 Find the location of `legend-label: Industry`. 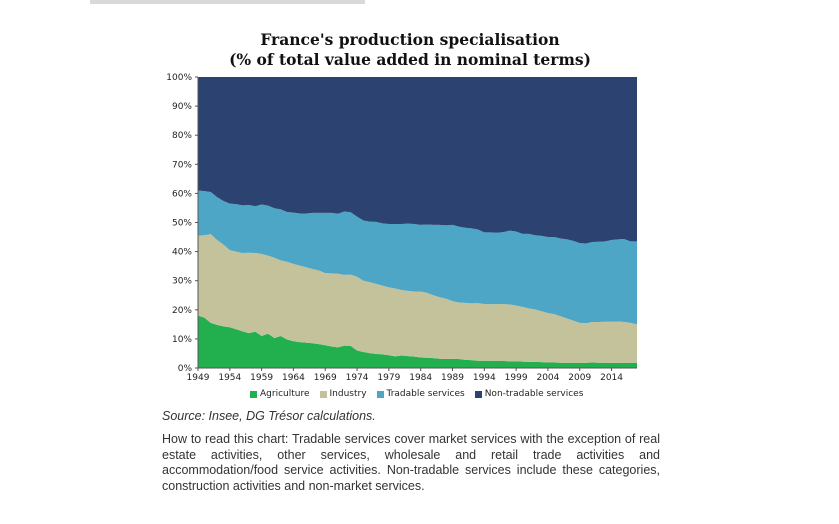

legend-label: Industry is located at coordinates (348, 394).